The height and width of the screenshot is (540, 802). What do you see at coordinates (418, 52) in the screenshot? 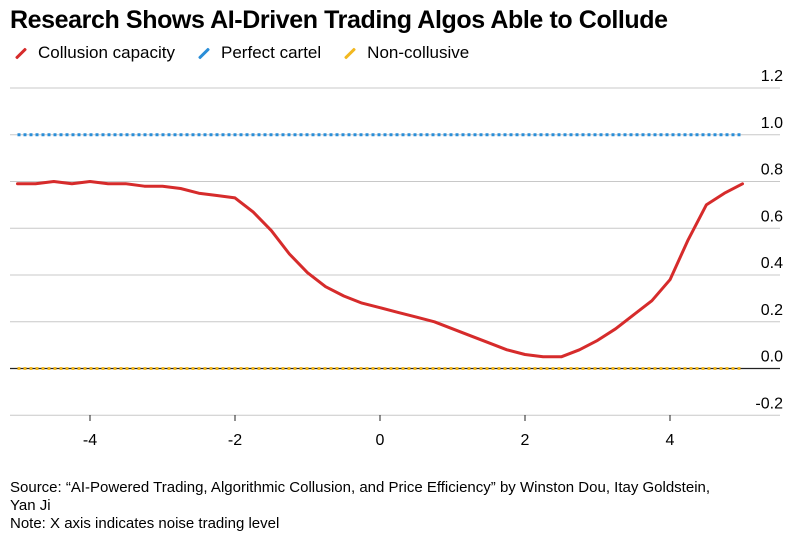
I see `legend-label-non-collusive: Non-collusive` at bounding box center [418, 52].